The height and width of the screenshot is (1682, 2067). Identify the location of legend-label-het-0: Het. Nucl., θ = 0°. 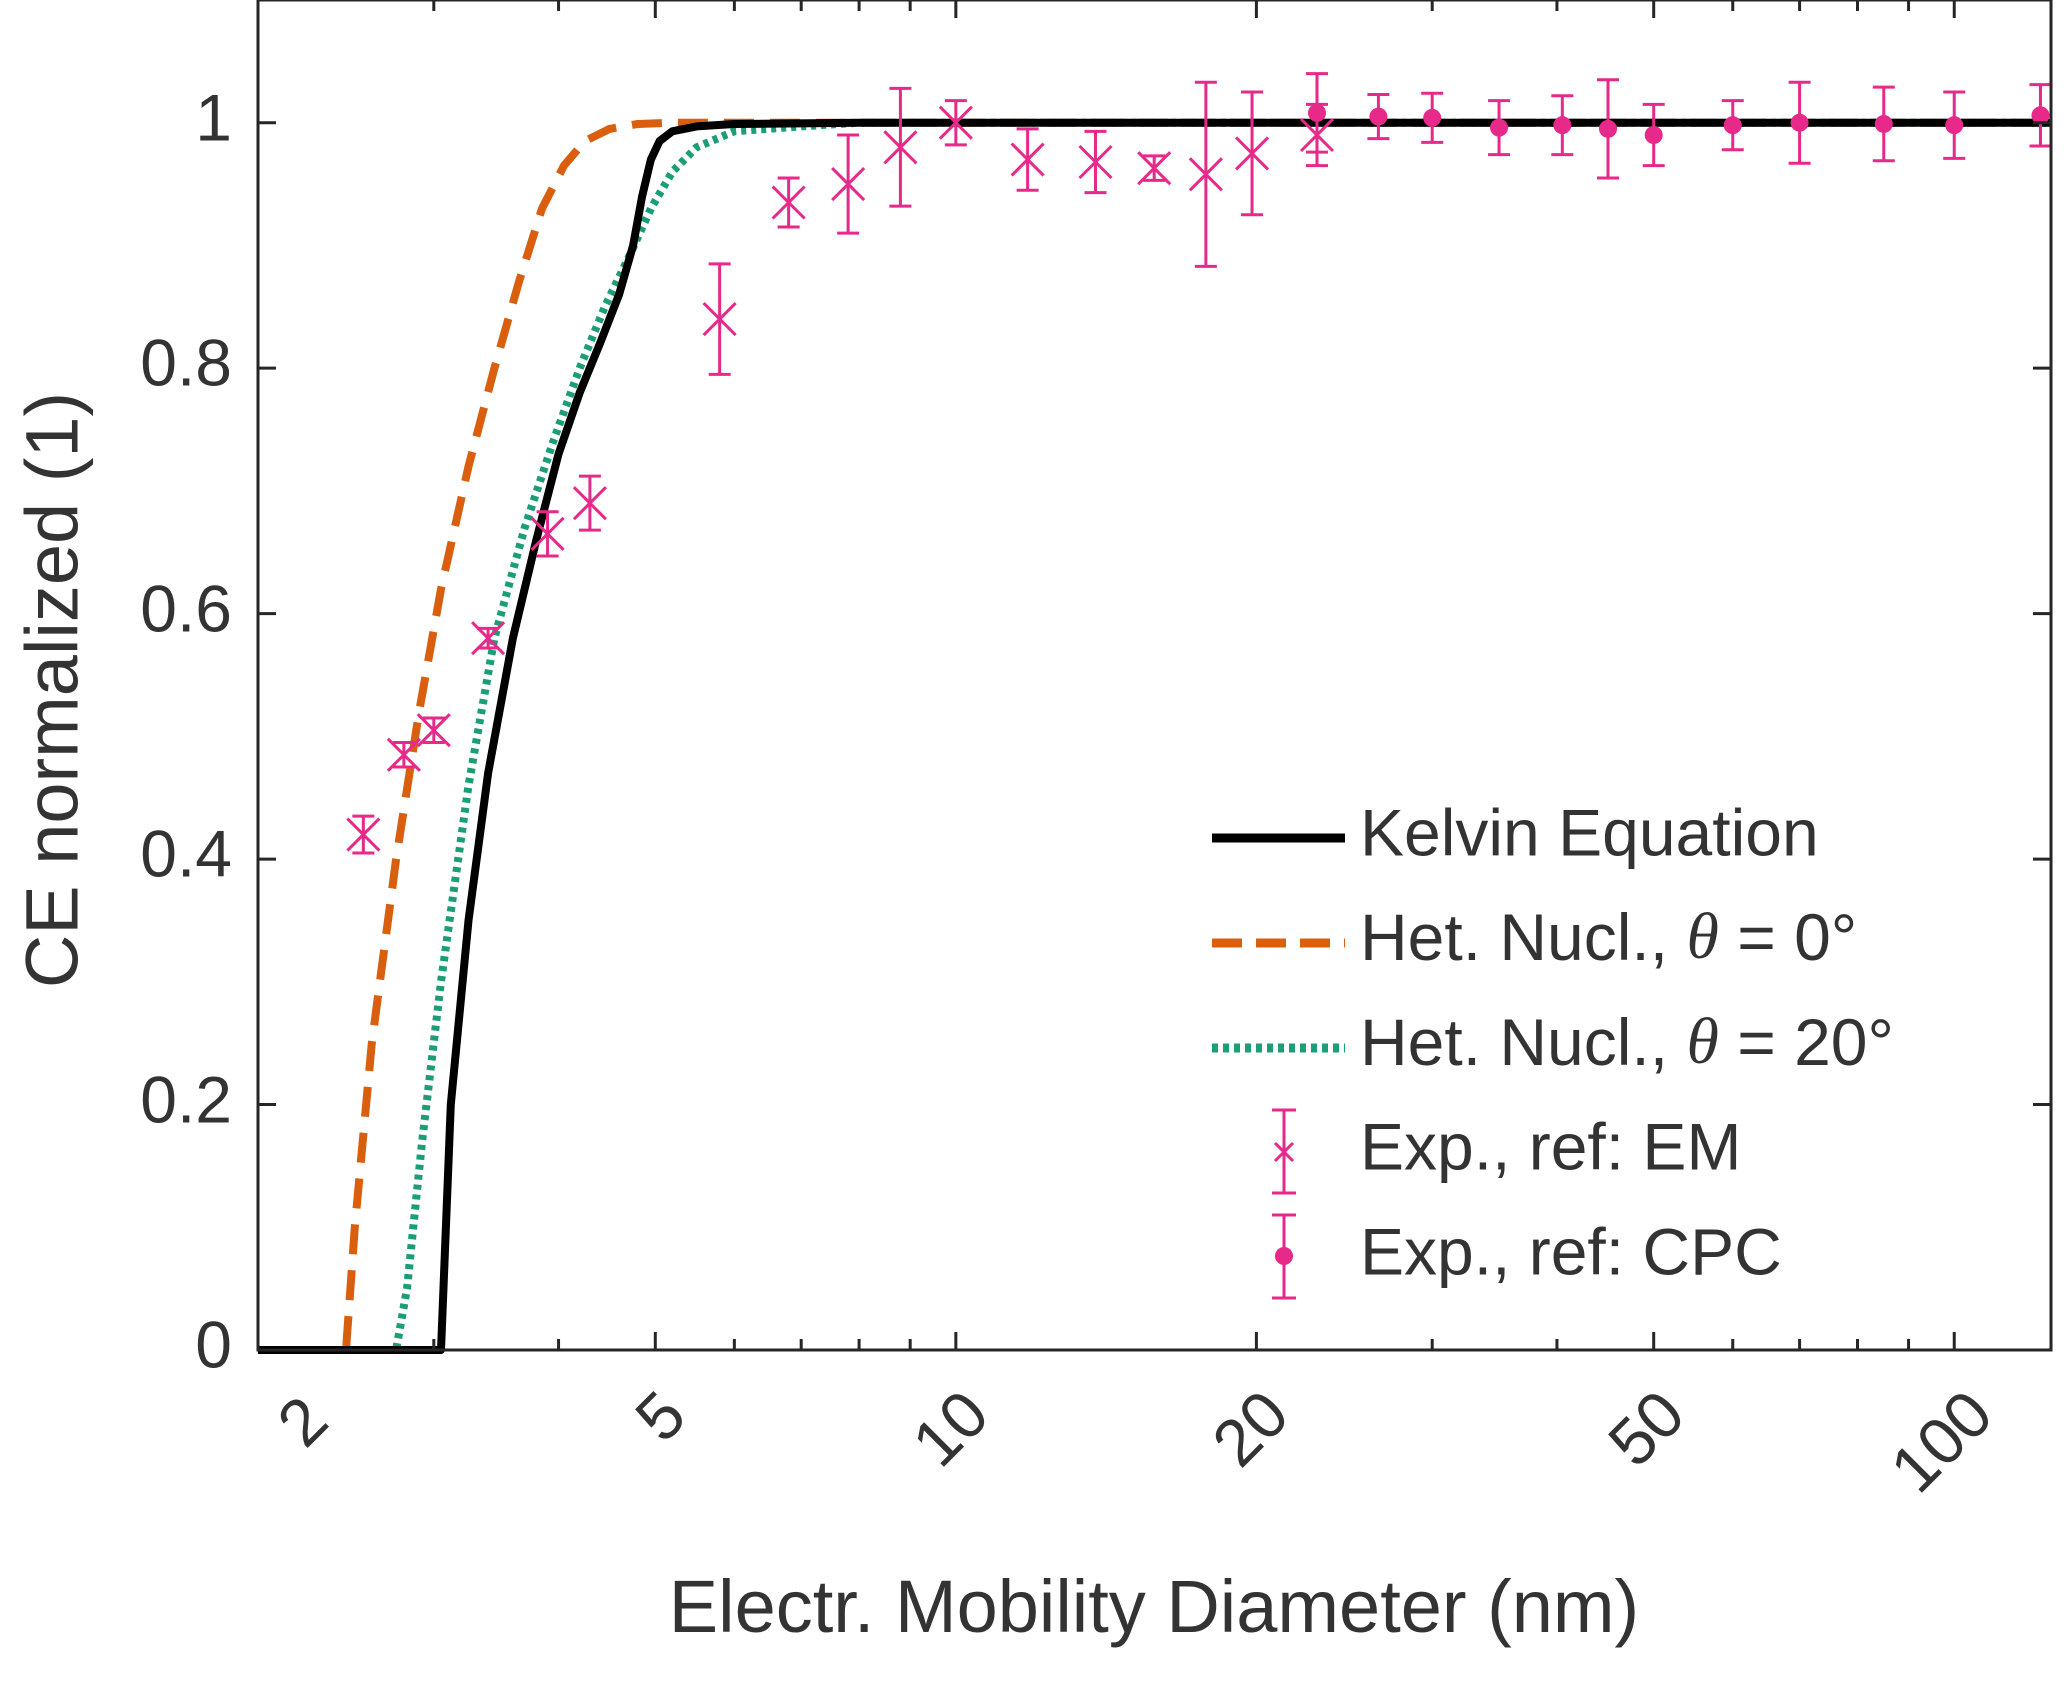
(1608, 937).